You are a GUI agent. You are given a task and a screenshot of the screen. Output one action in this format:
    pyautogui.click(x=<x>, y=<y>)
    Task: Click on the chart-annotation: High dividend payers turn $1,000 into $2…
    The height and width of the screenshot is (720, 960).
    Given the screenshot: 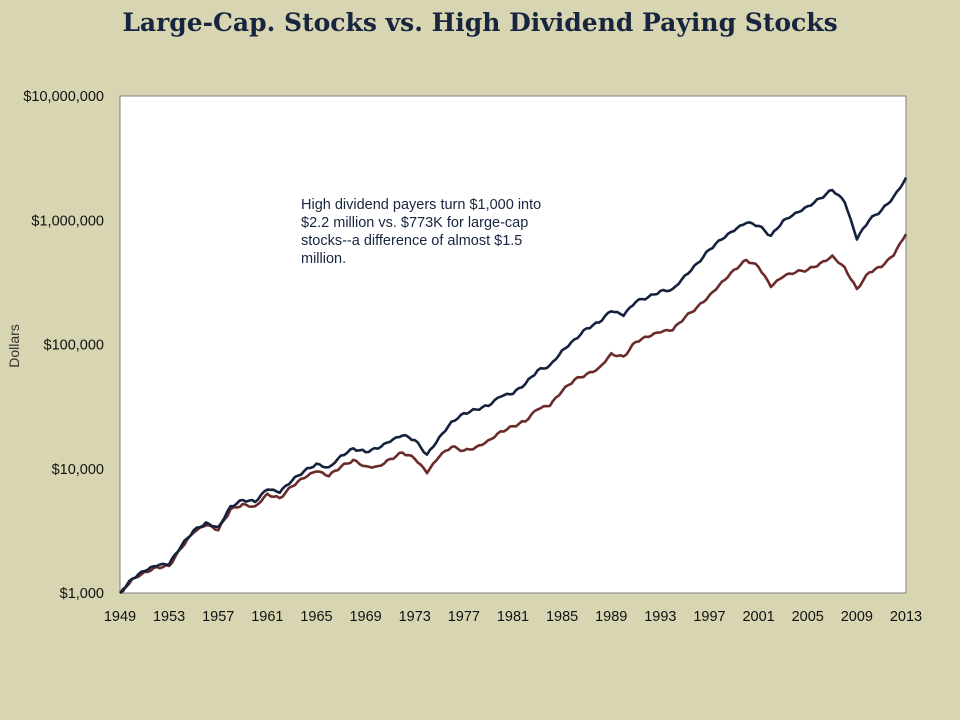 What is the action you would take?
    pyautogui.click(x=421, y=232)
    